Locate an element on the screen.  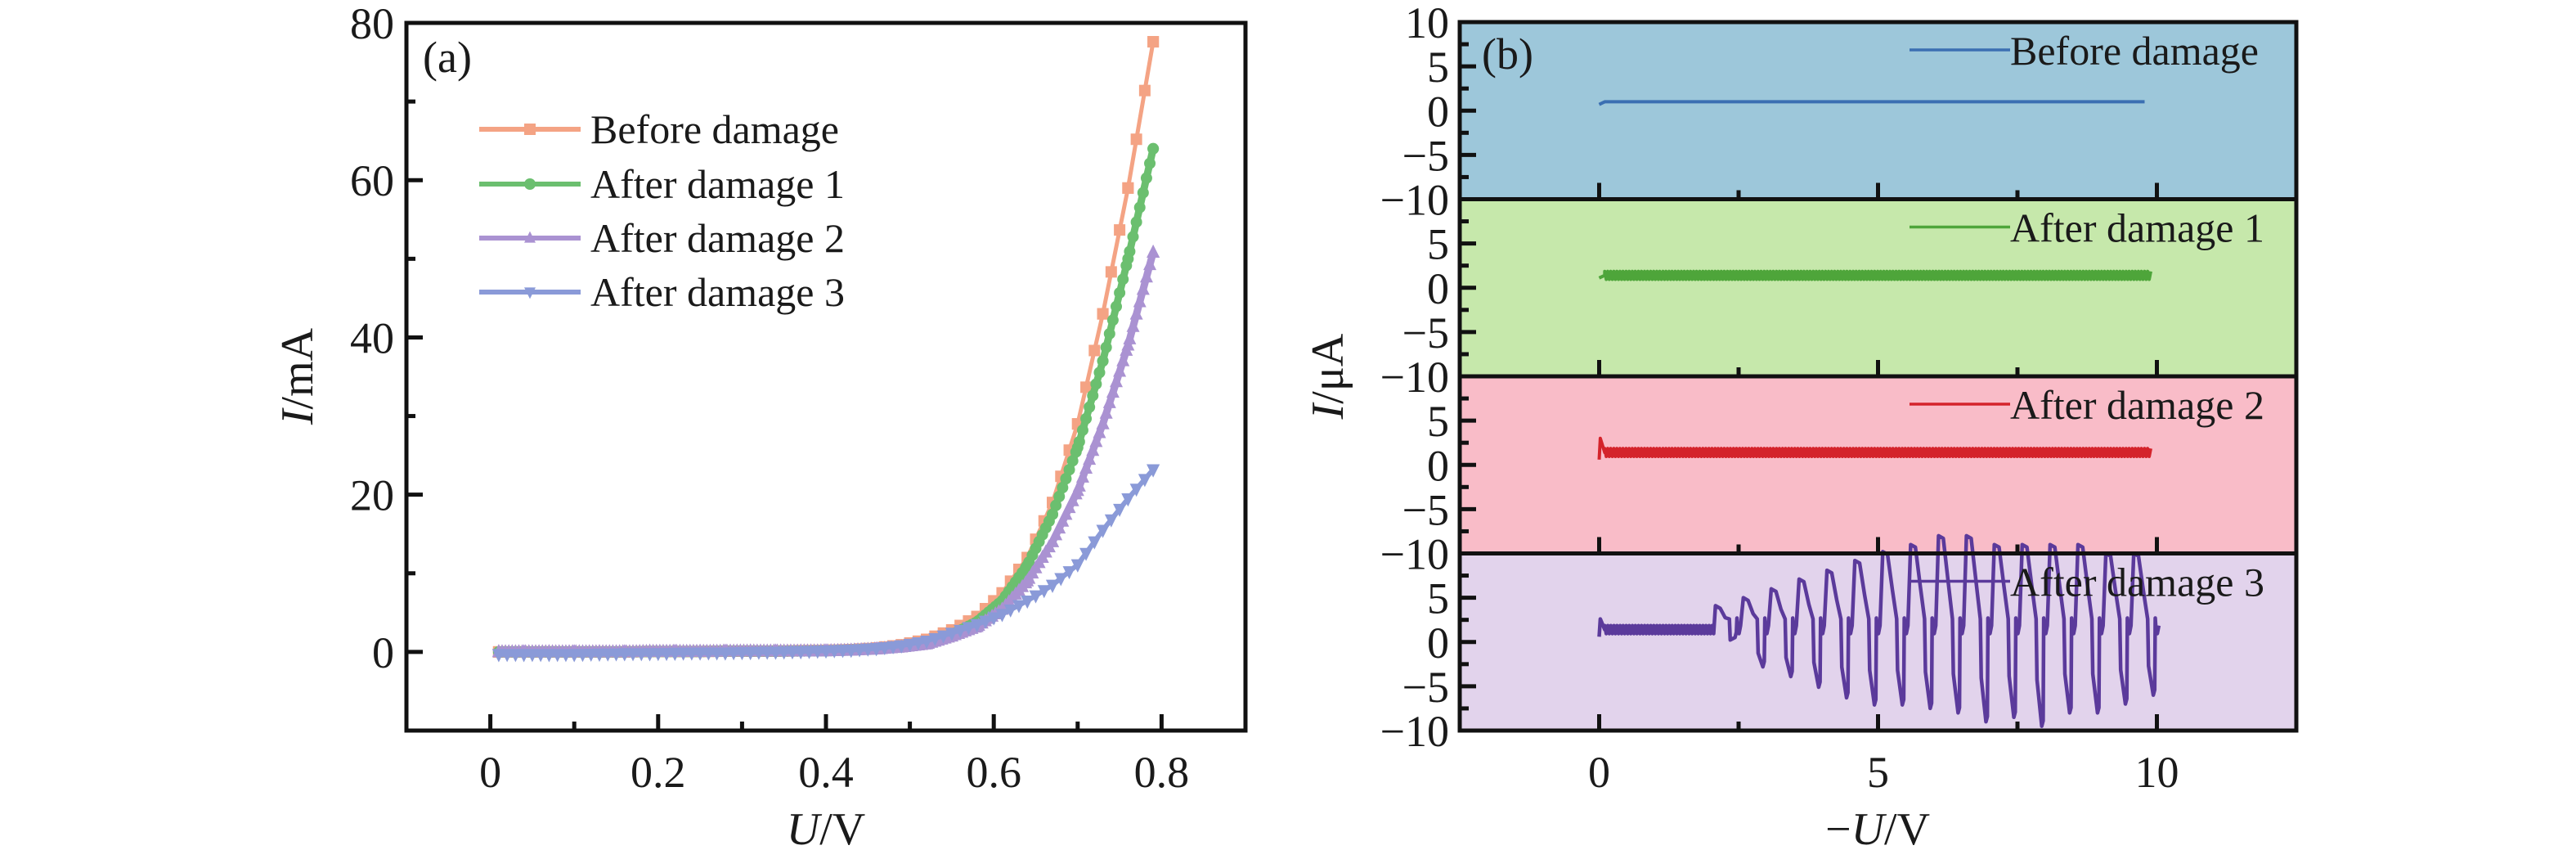
legend-label: After damage 1 is located at coordinates (2137, 228).